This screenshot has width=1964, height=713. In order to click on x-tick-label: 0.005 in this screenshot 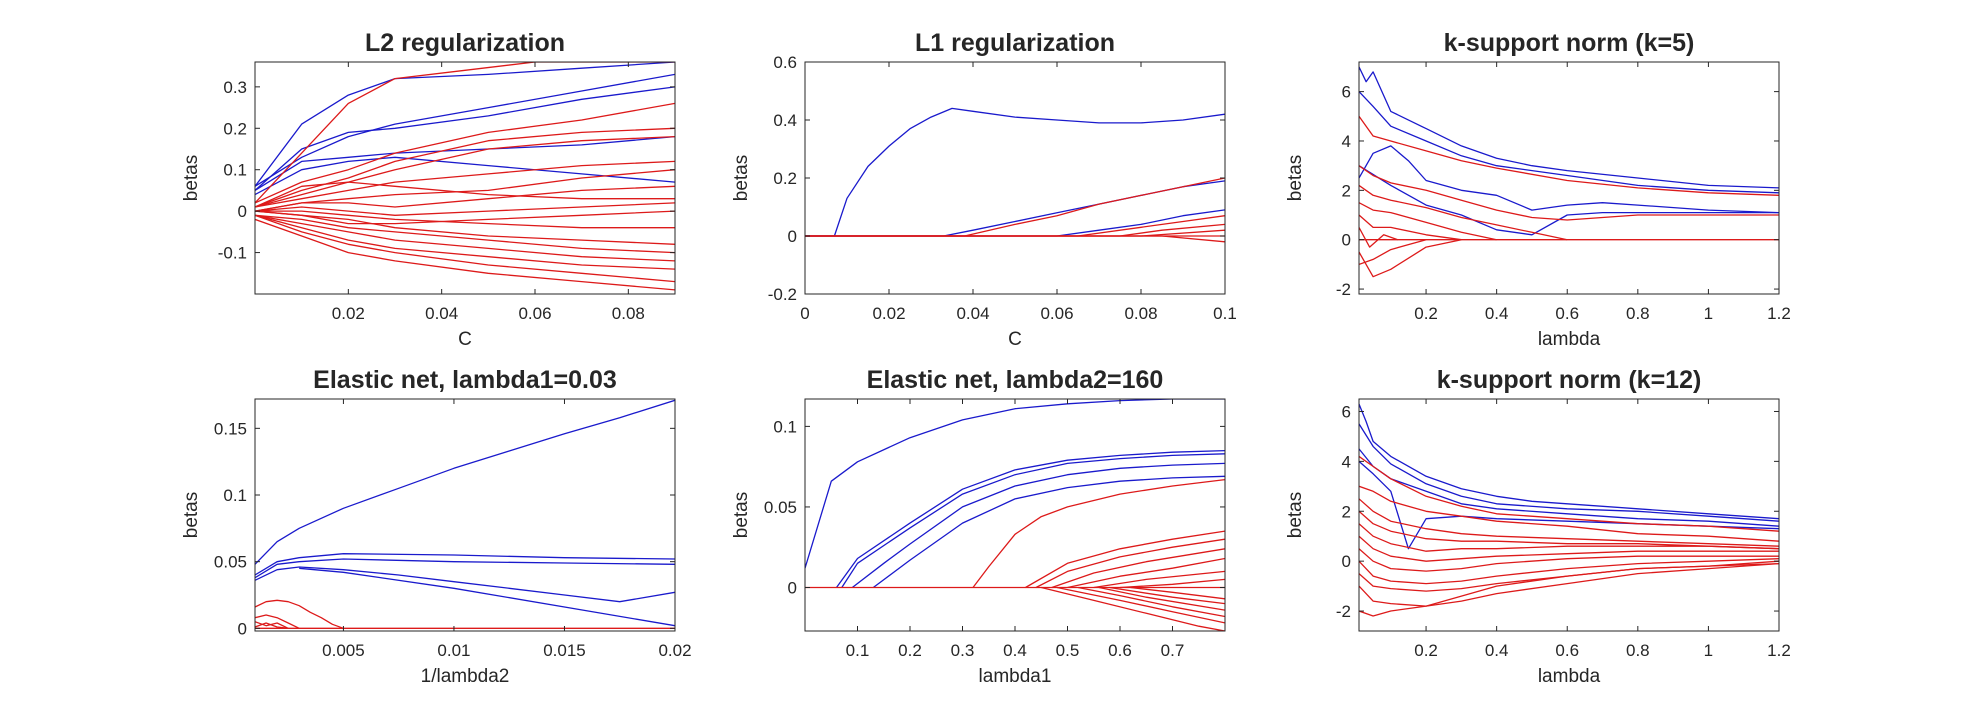, I will do `click(343, 650)`.